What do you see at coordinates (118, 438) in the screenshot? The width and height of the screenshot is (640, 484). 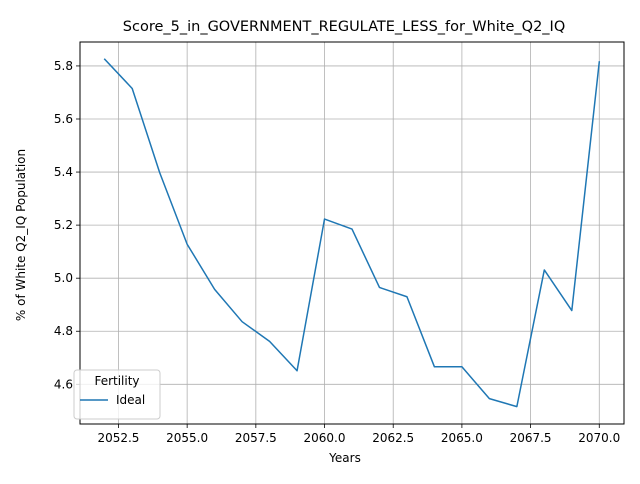 I see `x-tick-label: 2052.5` at bounding box center [118, 438].